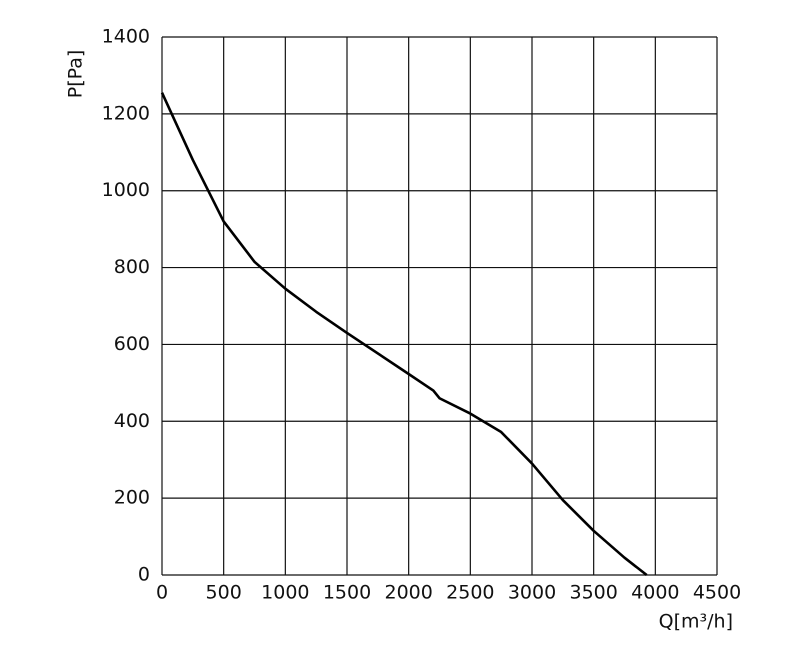 The height and width of the screenshot is (652, 793). What do you see at coordinates (76, 74) in the screenshot?
I see `y-axis-label: P[Pa]` at bounding box center [76, 74].